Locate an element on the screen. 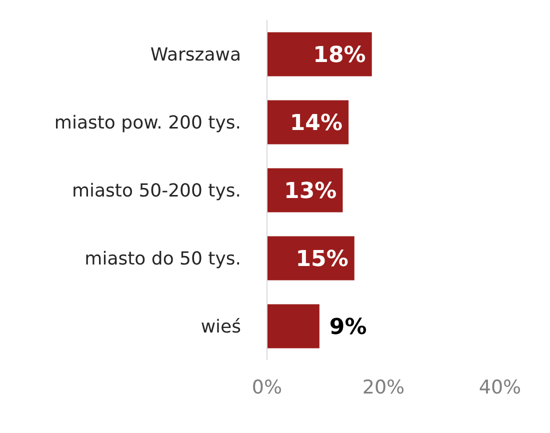 This screenshot has height=433, width=550. y-tick-label: Warszawa is located at coordinates (195, 55).